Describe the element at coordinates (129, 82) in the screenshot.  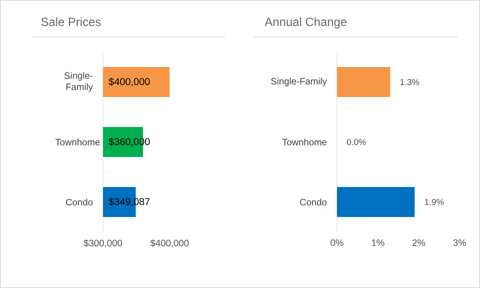
I see `data-label: $400,000` at that location.